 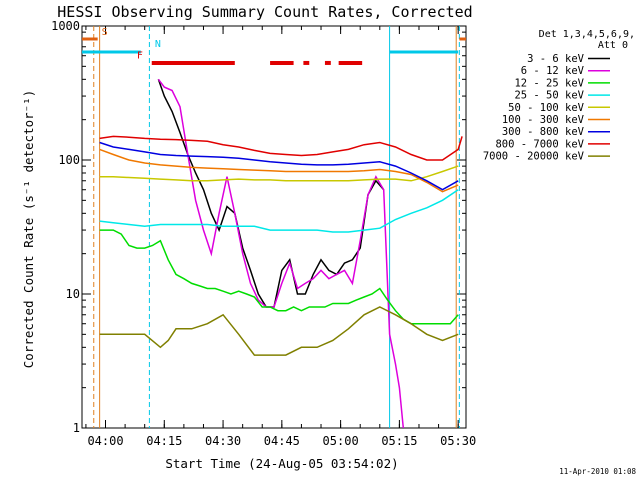 I want to click on legend-label: 100 - 300 keV, so click(x=543, y=120).